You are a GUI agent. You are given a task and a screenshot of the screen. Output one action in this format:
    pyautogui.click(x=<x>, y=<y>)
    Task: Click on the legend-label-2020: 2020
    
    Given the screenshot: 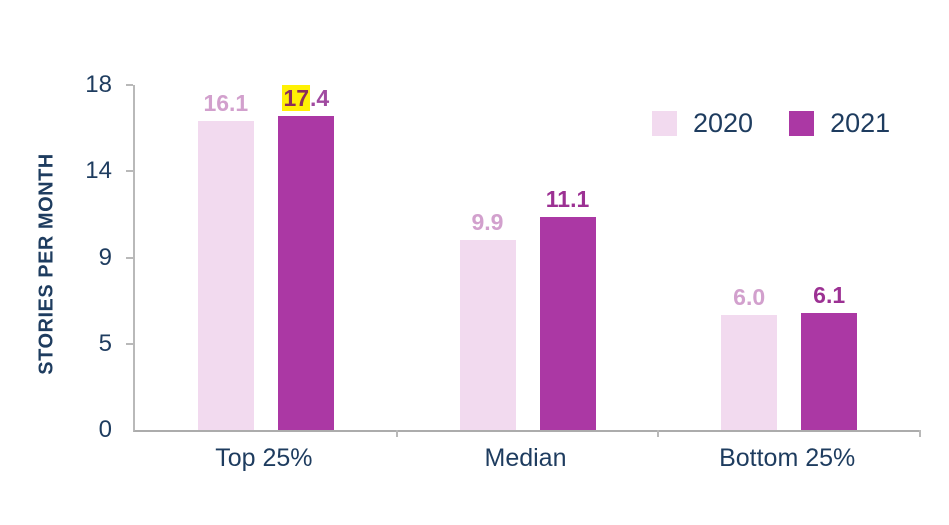 What is the action you would take?
    pyautogui.click(x=723, y=123)
    